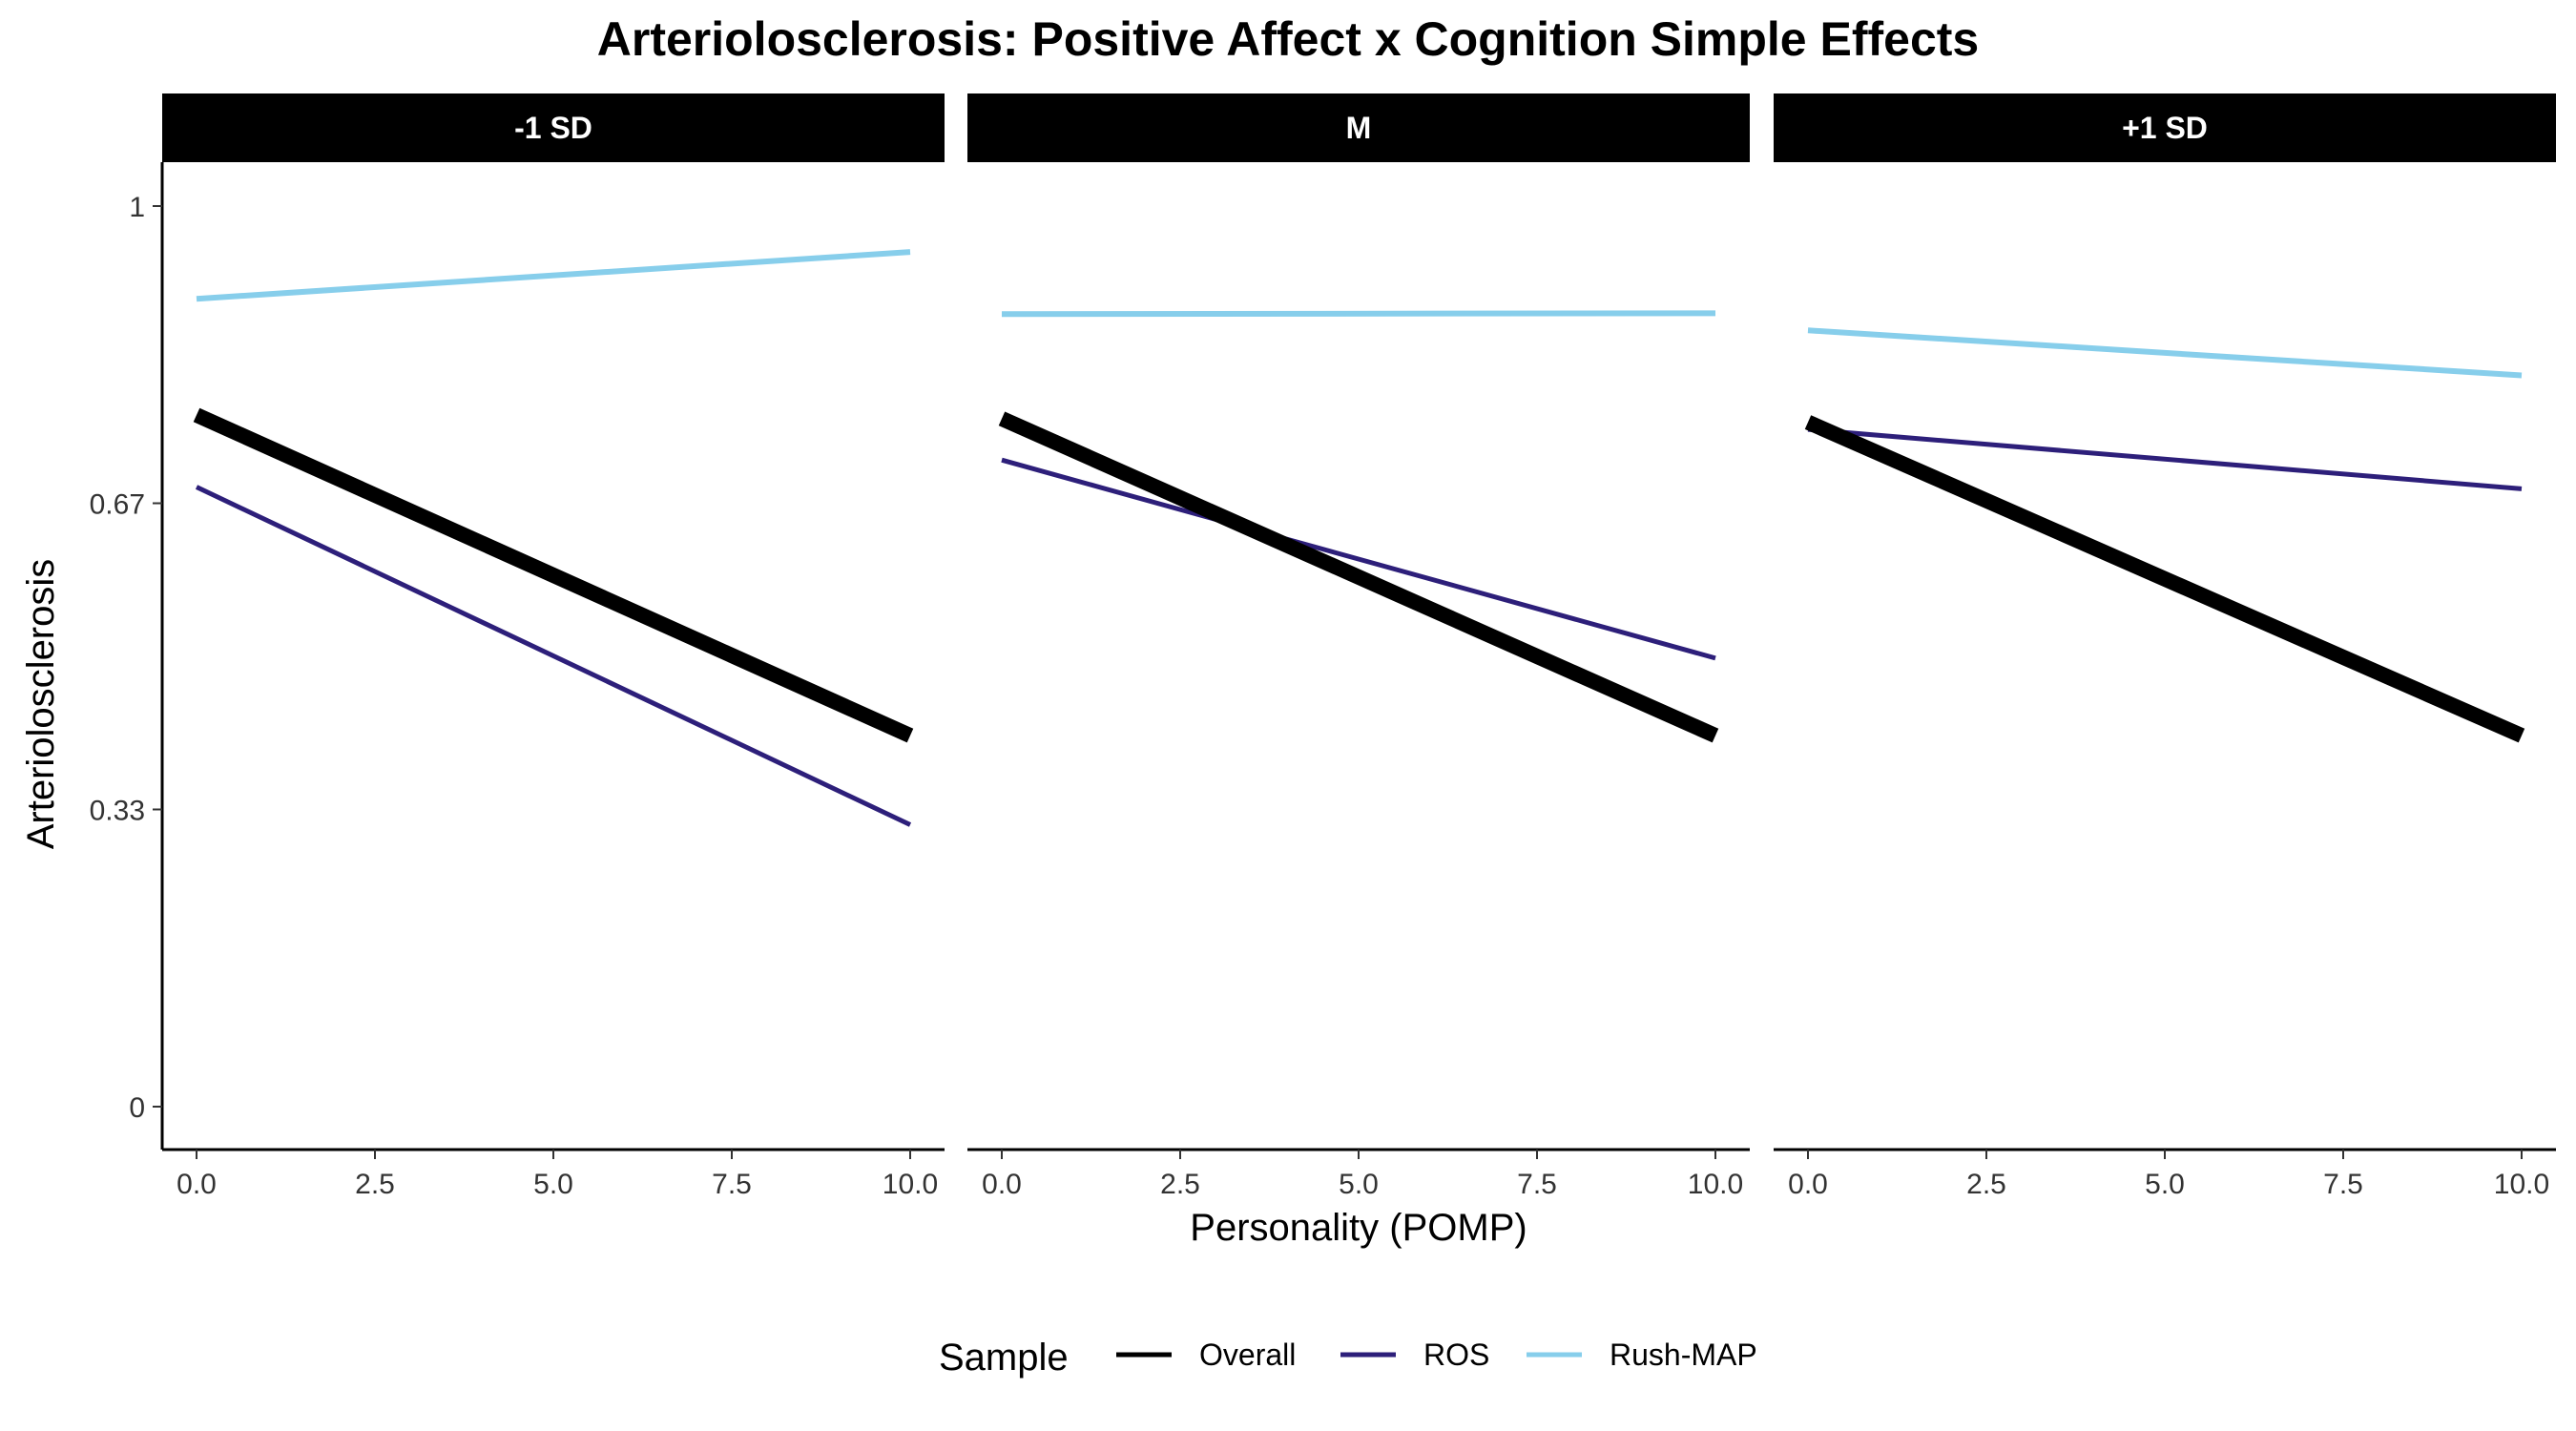  I want to click on x-axis-title: Personality (POMP), so click(1358, 1228).